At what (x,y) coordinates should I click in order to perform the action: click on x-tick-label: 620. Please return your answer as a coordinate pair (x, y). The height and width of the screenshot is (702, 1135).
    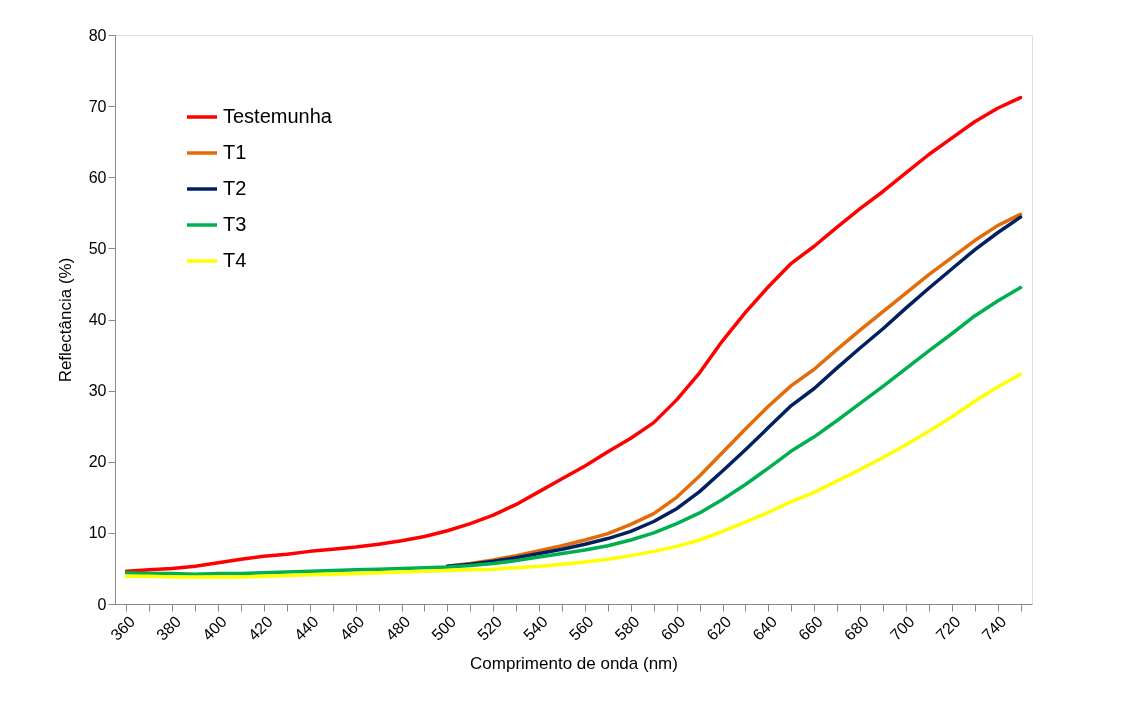
    Looking at the image, I should click on (719, 628).